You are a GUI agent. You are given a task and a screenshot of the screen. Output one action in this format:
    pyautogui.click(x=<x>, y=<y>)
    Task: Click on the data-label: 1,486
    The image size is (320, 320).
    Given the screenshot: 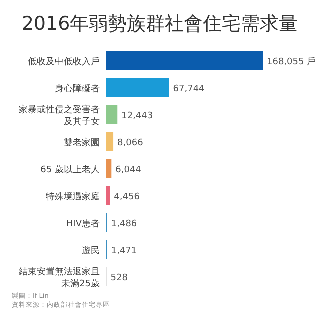 What is the action you would take?
    pyautogui.click(x=124, y=225)
    